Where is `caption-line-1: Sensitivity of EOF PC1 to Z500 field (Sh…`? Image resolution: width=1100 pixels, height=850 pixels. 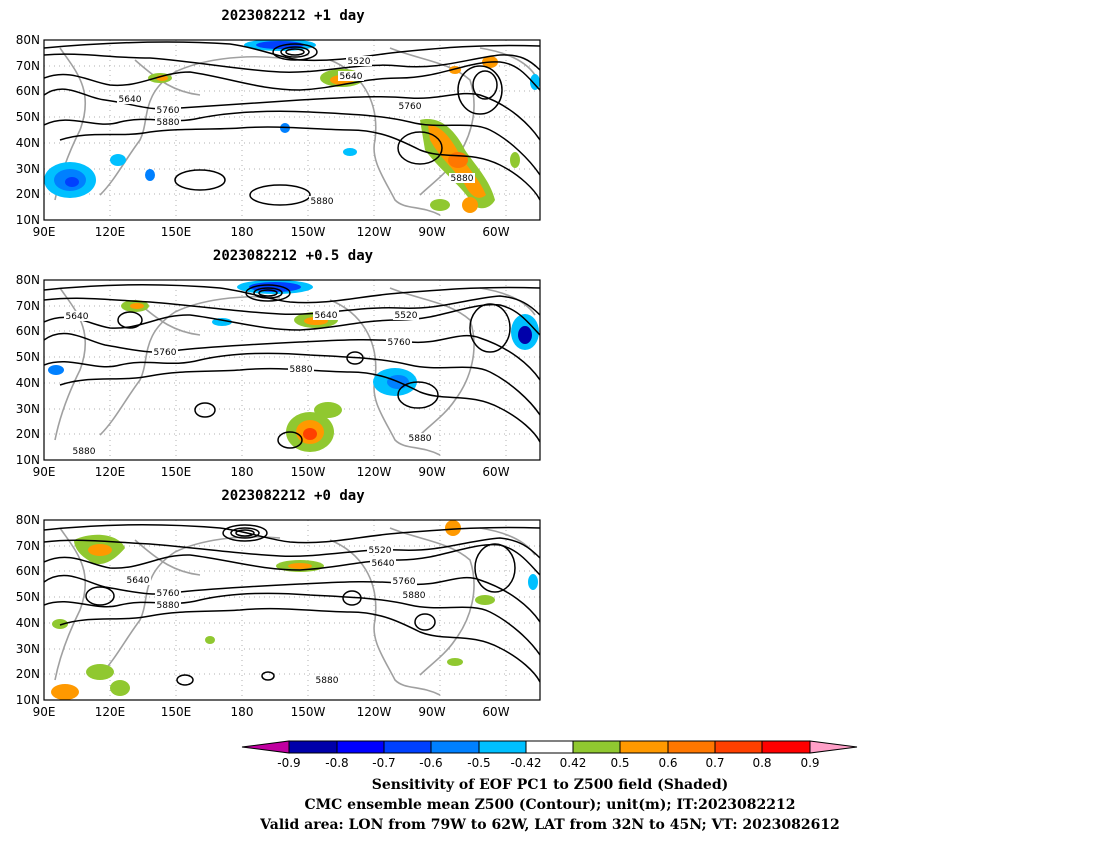
caption-line-1: Sensitivity of EOF PC1 to Z500 field (Sh… is located at coordinates (550, 785).